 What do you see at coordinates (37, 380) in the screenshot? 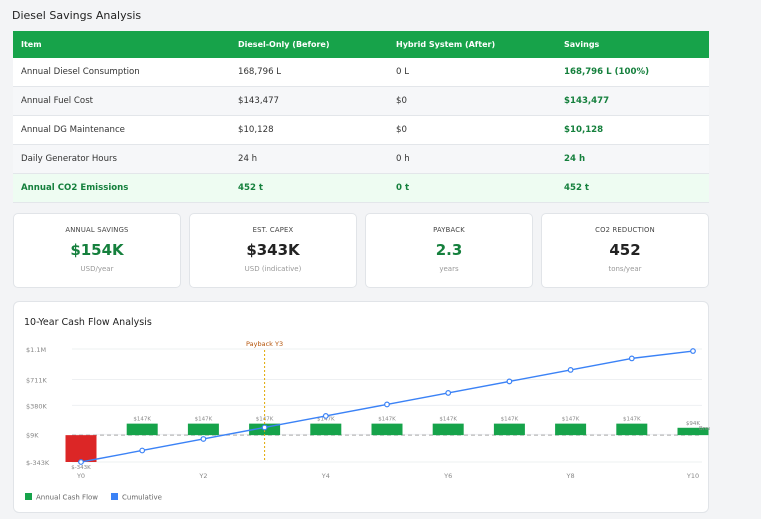
I see `y-tick-label: $711K` at bounding box center [37, 380].